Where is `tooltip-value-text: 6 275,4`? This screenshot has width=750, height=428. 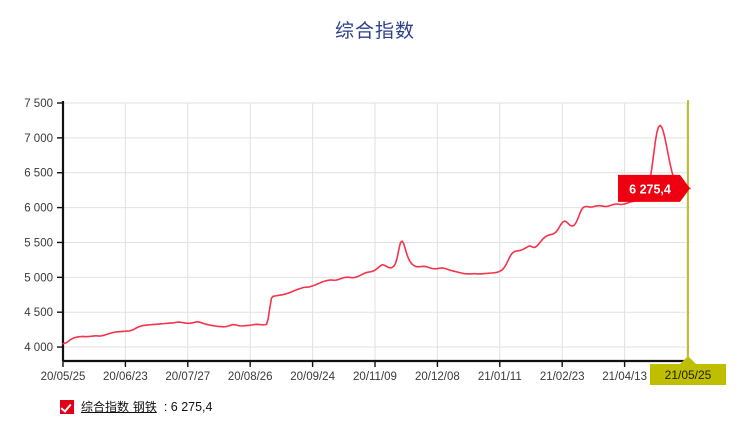 tooltip-value-text: 6 275,4 is located at coordinates (650, 189).